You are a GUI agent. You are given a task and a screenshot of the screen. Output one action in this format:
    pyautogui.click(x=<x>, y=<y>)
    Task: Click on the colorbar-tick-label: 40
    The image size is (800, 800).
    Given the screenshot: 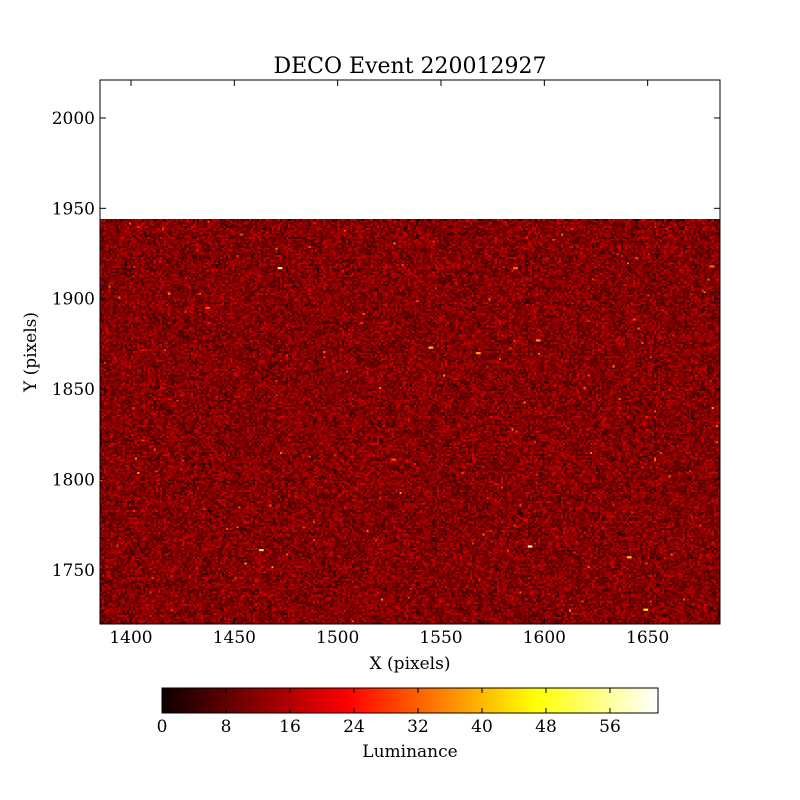 What is the action you would take?
    pyautogui.click(x=482, y=727)
    